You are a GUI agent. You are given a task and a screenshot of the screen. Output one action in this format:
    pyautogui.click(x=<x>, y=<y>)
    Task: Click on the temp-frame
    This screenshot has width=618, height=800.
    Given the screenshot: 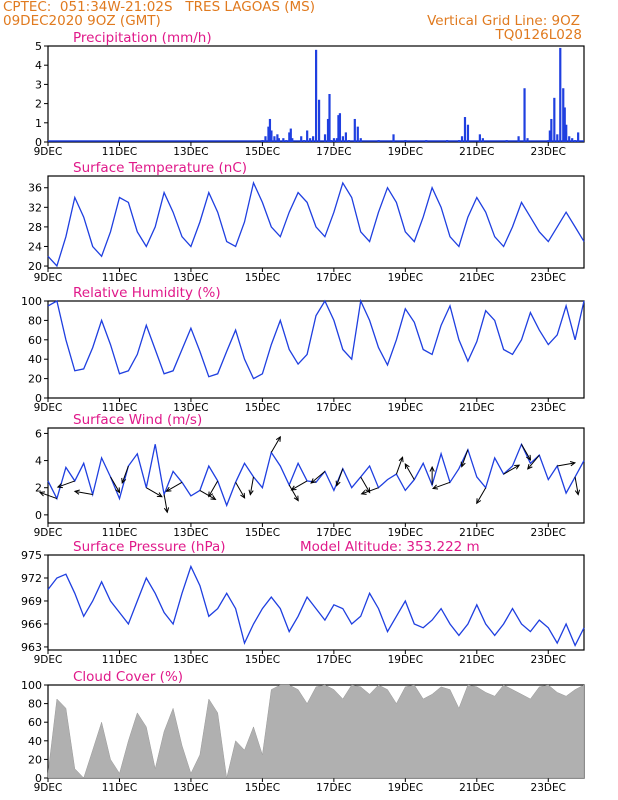 What is the action you would take?
    pyautogui.click(x=316, y=222)
    